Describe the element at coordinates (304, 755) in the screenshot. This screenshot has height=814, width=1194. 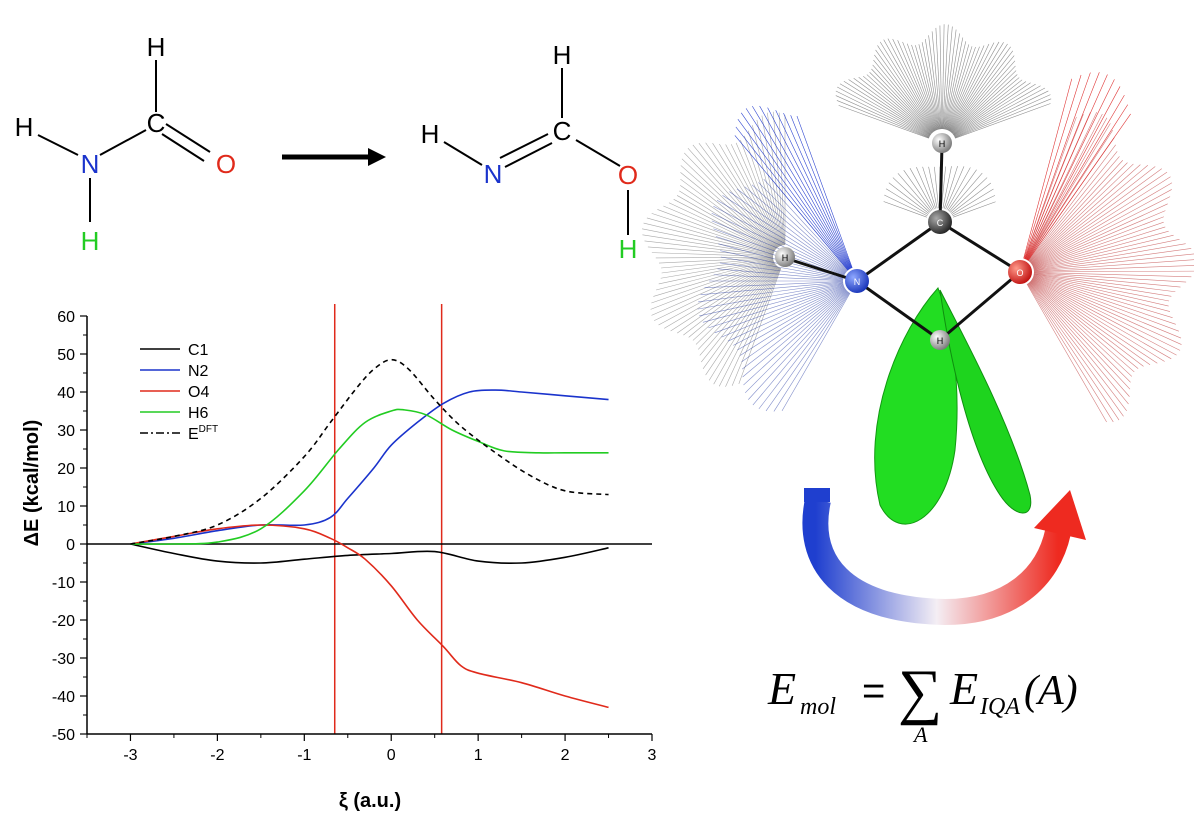
I see `x-tick-label: -1` at that location.